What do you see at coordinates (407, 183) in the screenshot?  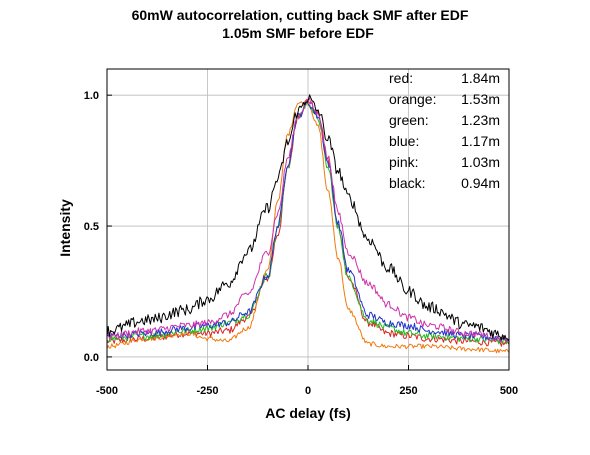 I see `legend-name-black: black:` at bounding box center [407, 183].